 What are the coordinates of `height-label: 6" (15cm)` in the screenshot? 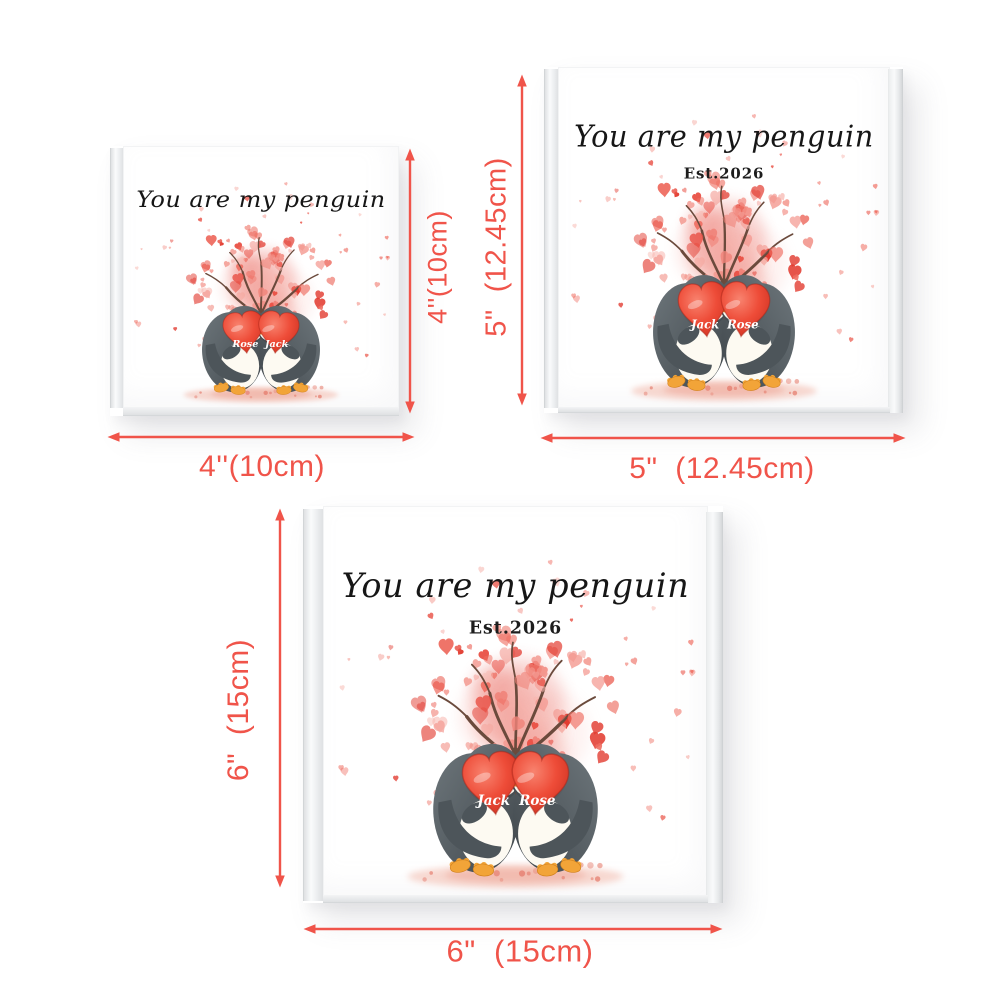 It's located at (238, 710).